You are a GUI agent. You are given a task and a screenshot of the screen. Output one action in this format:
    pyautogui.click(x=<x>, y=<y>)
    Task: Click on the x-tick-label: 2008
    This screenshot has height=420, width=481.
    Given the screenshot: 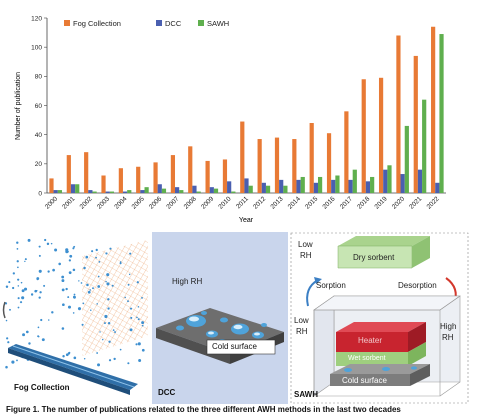 What is the action you would take?
    pyautogui.click(x=190, y=202)
    